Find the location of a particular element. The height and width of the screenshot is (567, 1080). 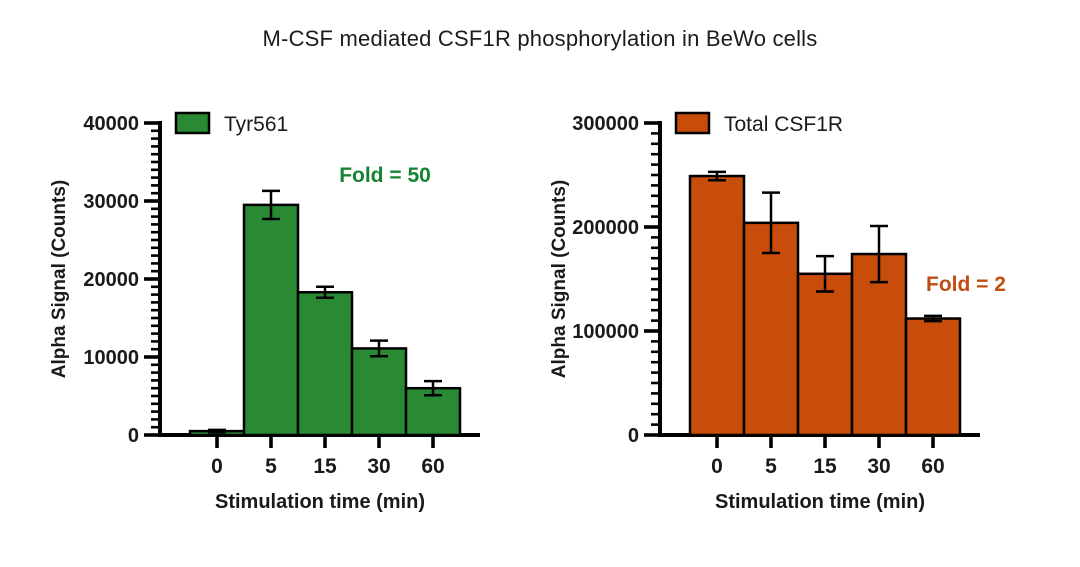

legend-label: Tyr561 is located at coordinates (256, 124).